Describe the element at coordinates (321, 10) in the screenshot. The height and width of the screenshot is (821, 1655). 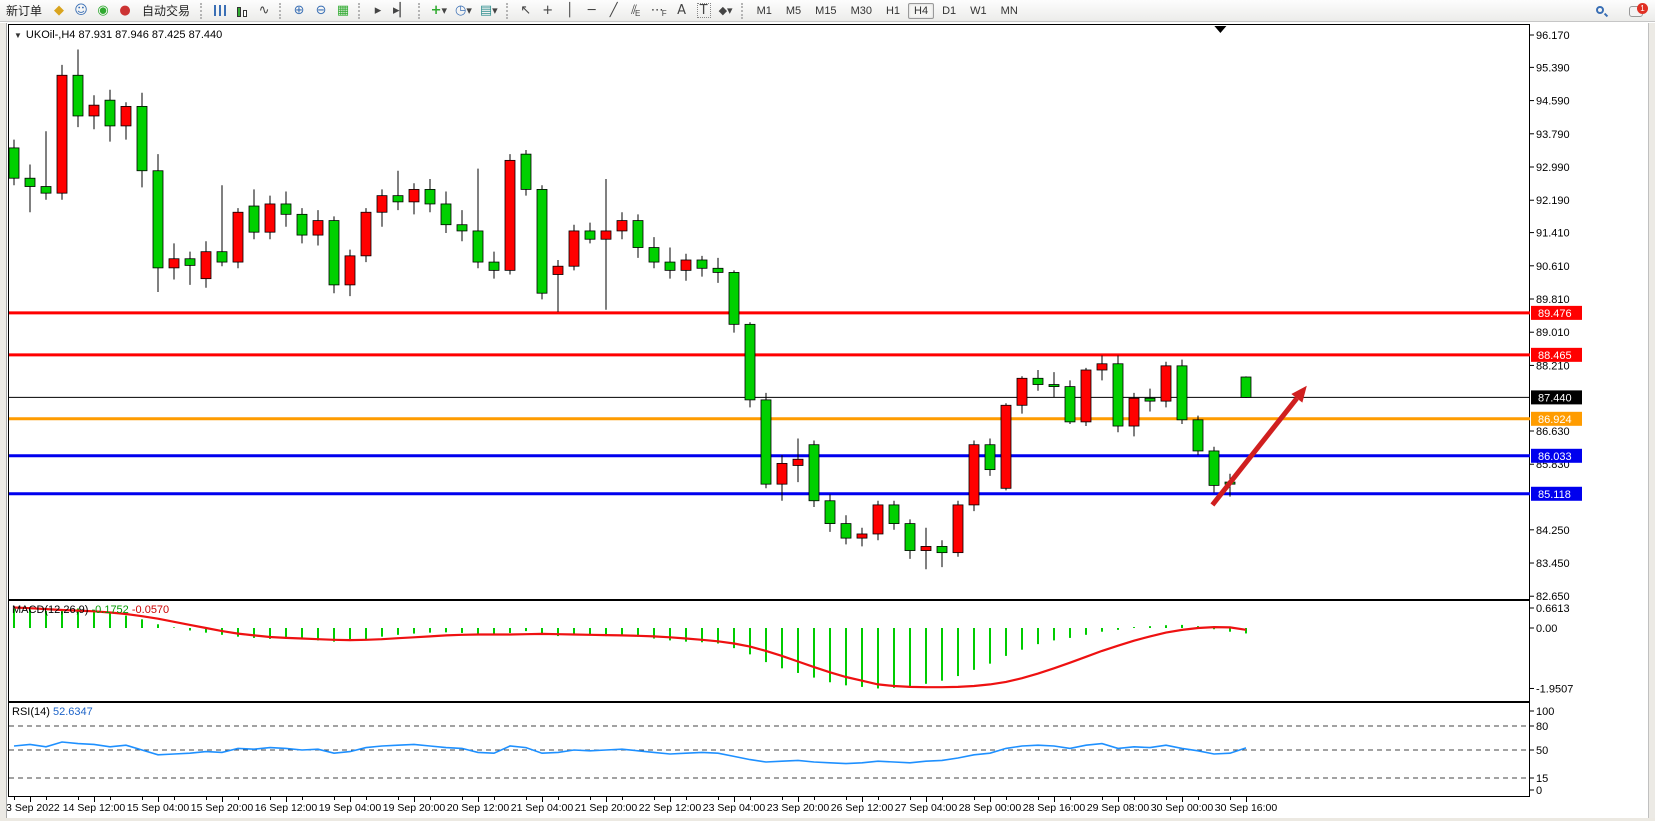
I see `zoom-out-icon: ⊖` at that location.